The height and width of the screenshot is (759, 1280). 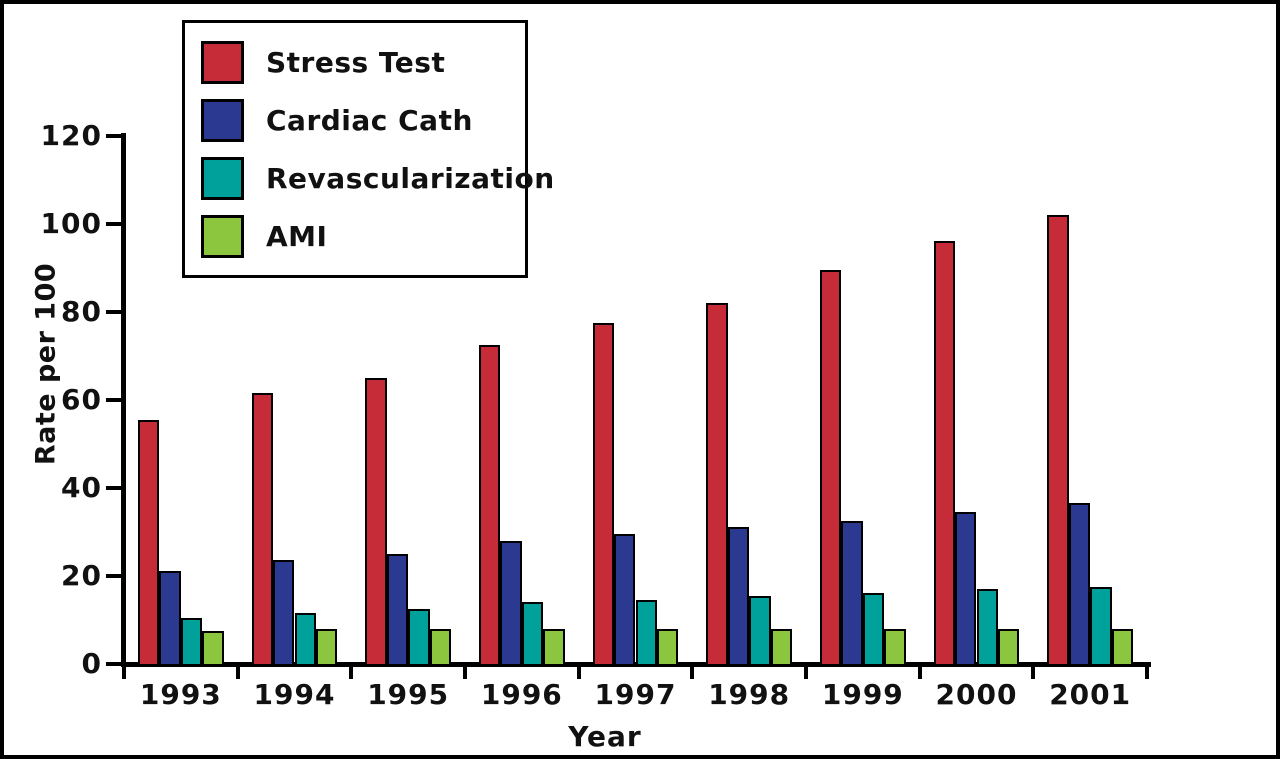 What do you see at coordinates (397, 609) in the screenshot?
I see `bar-cardiac-cath-1995` at bounding box center [397, 609].